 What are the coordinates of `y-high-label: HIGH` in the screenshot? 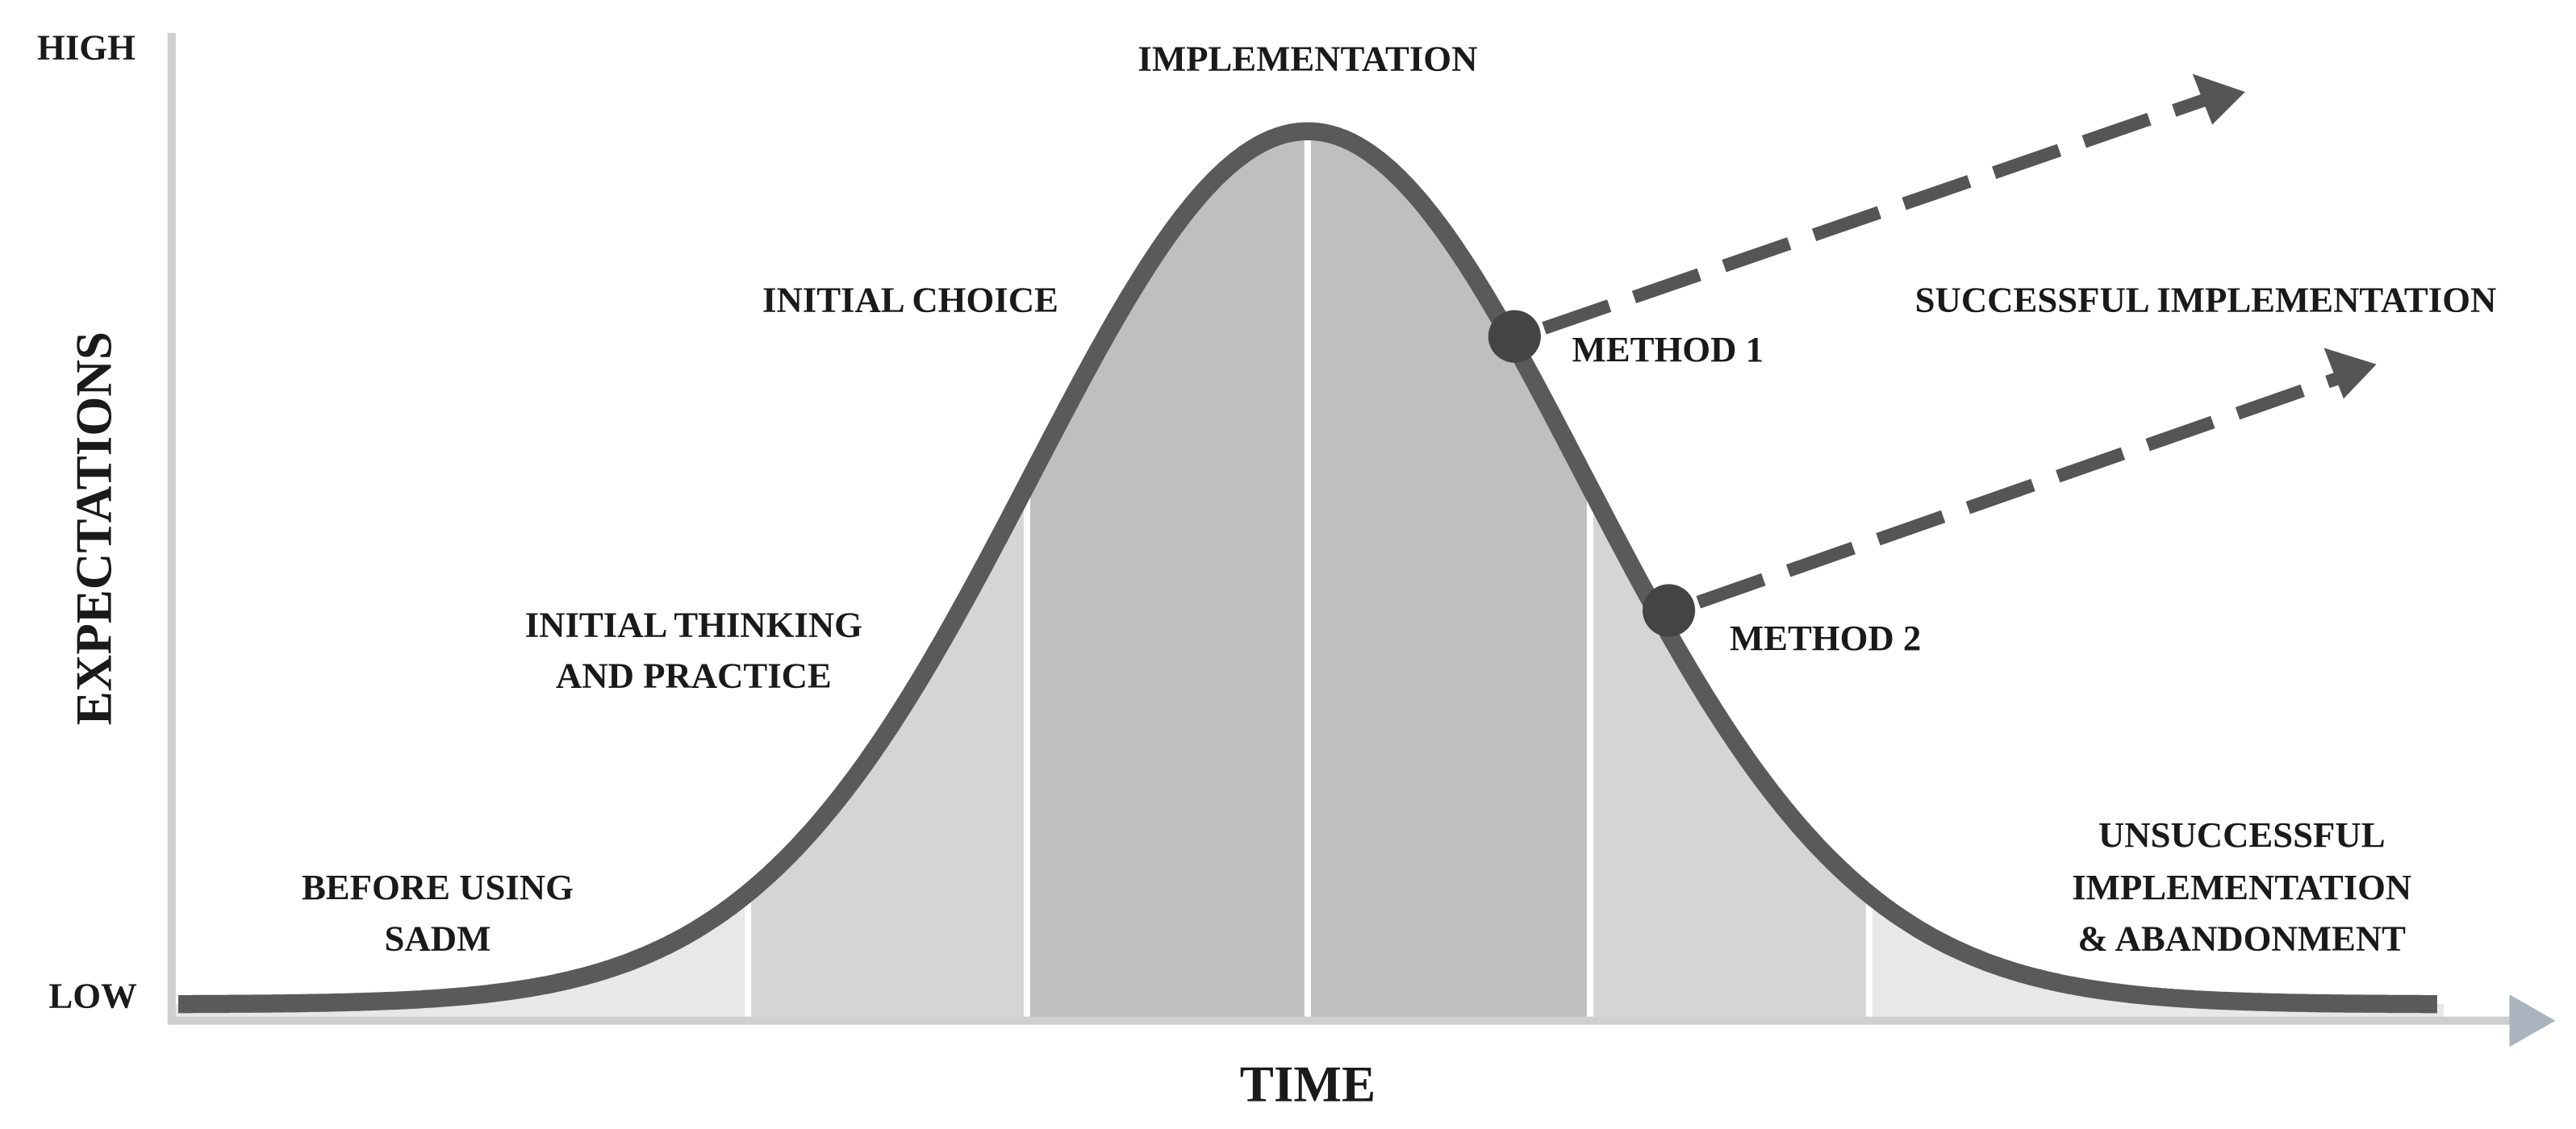 It's located at (86, 47).